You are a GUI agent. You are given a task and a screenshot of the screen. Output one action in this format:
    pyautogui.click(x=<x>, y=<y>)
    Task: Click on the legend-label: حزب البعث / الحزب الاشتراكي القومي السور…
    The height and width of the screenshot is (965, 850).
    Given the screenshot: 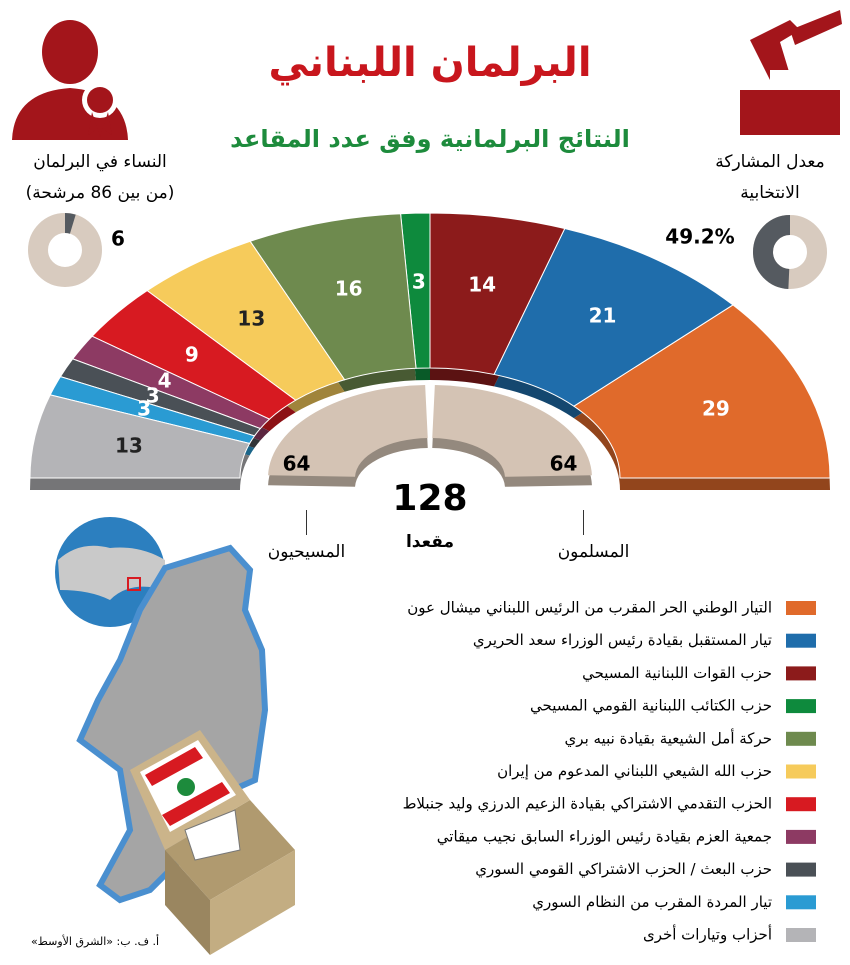 What is the action you would take?
    pyautogui.click(x=623, y=869)
    